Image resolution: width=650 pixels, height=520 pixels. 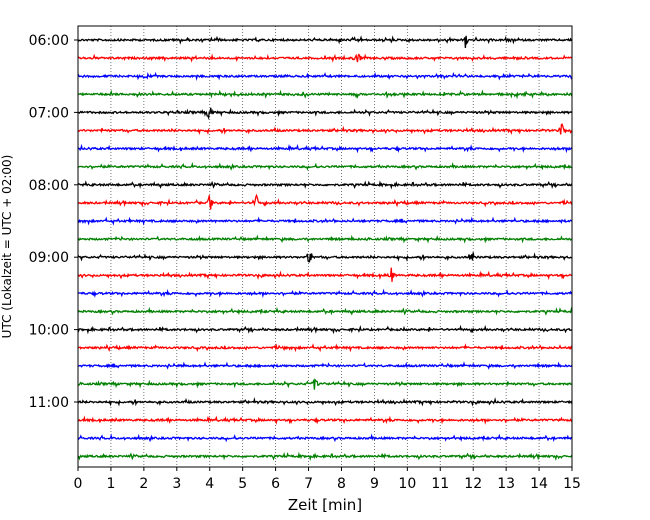 What do you see at coordinates (49, 113) in the screenshot?
I see `y-tick-label: 07:00` at bounding box center [49, 113].